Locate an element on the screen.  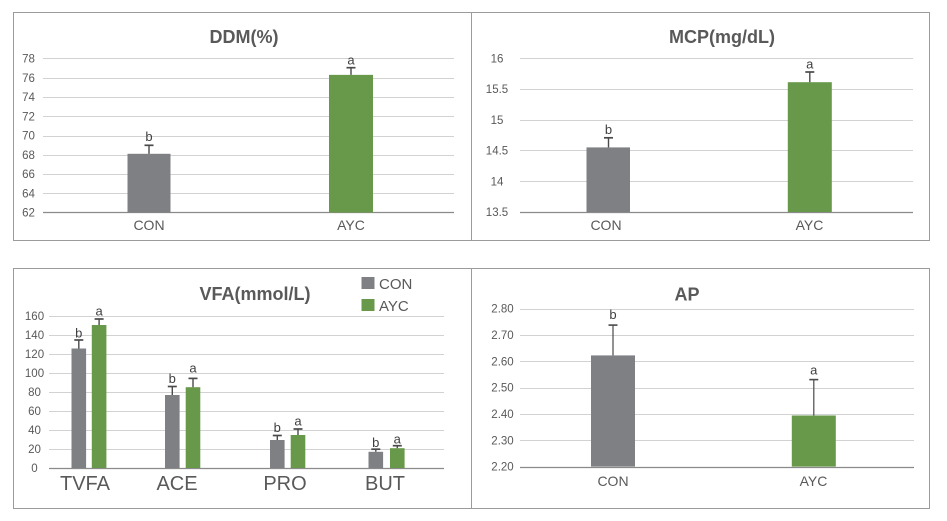
svg-text: 40 is located at coordinates (34, 431).